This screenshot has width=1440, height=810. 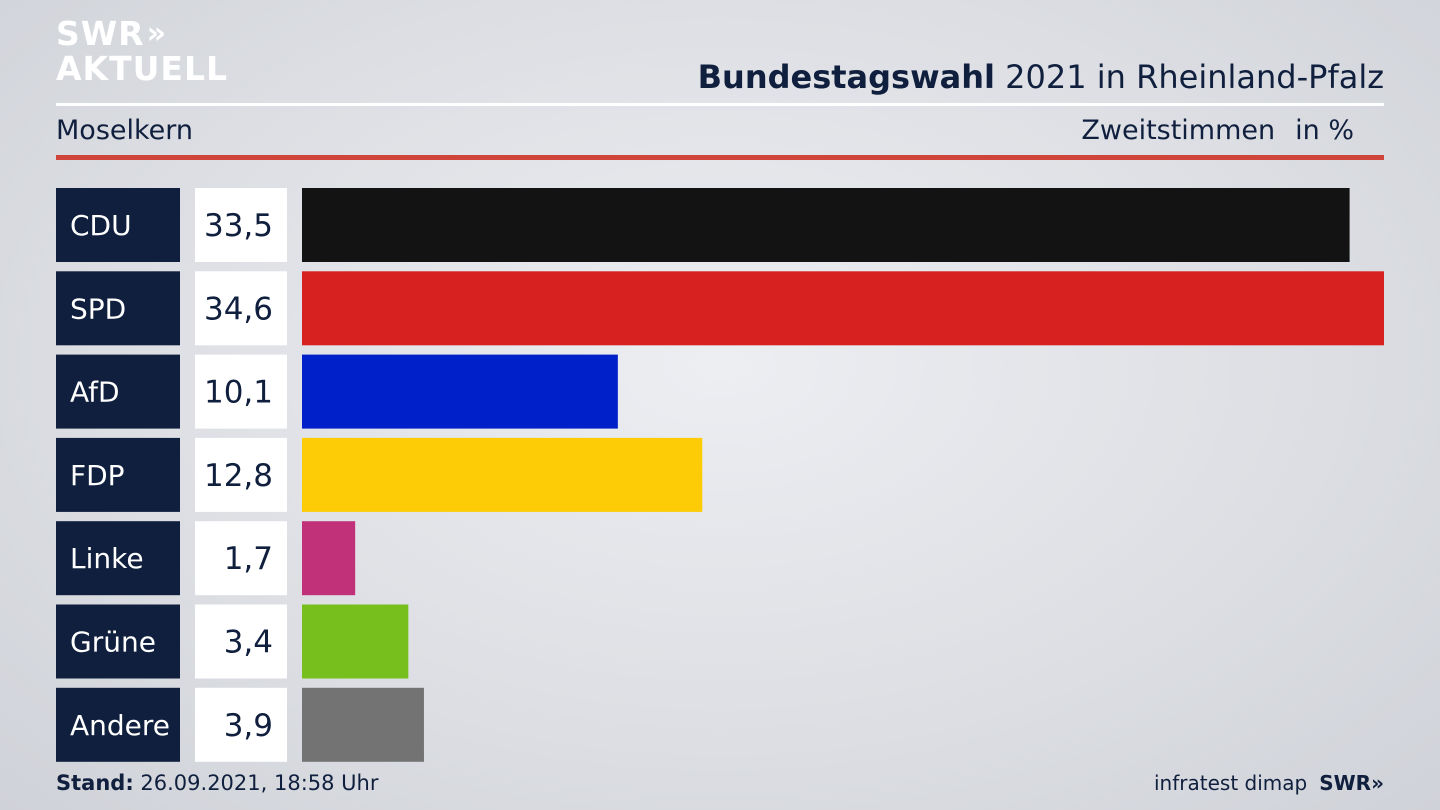 I want to click on party-label: Linke, so click(x=107, y=558).